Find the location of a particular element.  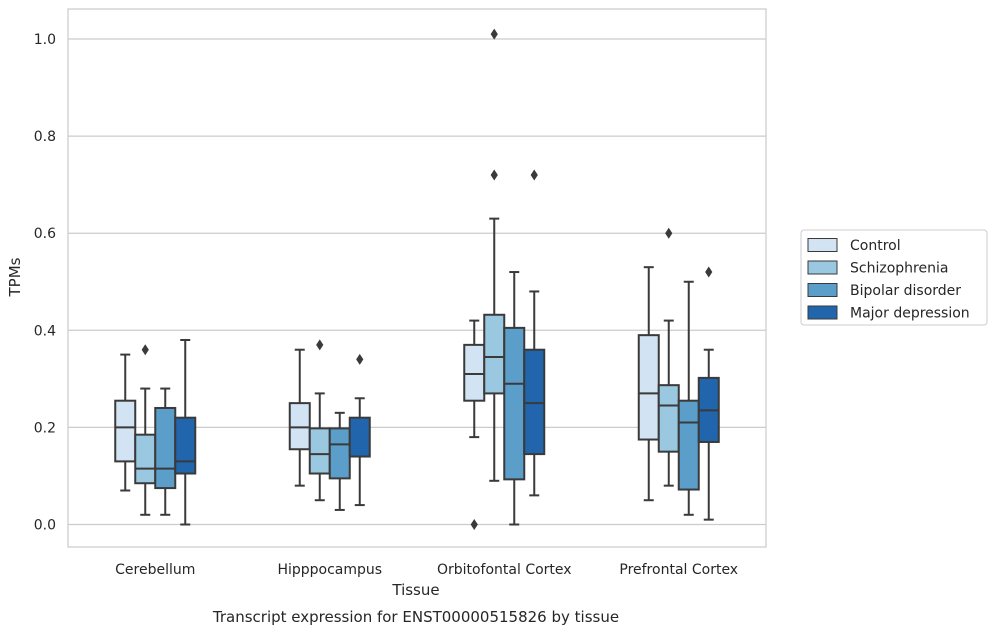

y-tick-label: 1.0 is located at coordinates (45, 40).